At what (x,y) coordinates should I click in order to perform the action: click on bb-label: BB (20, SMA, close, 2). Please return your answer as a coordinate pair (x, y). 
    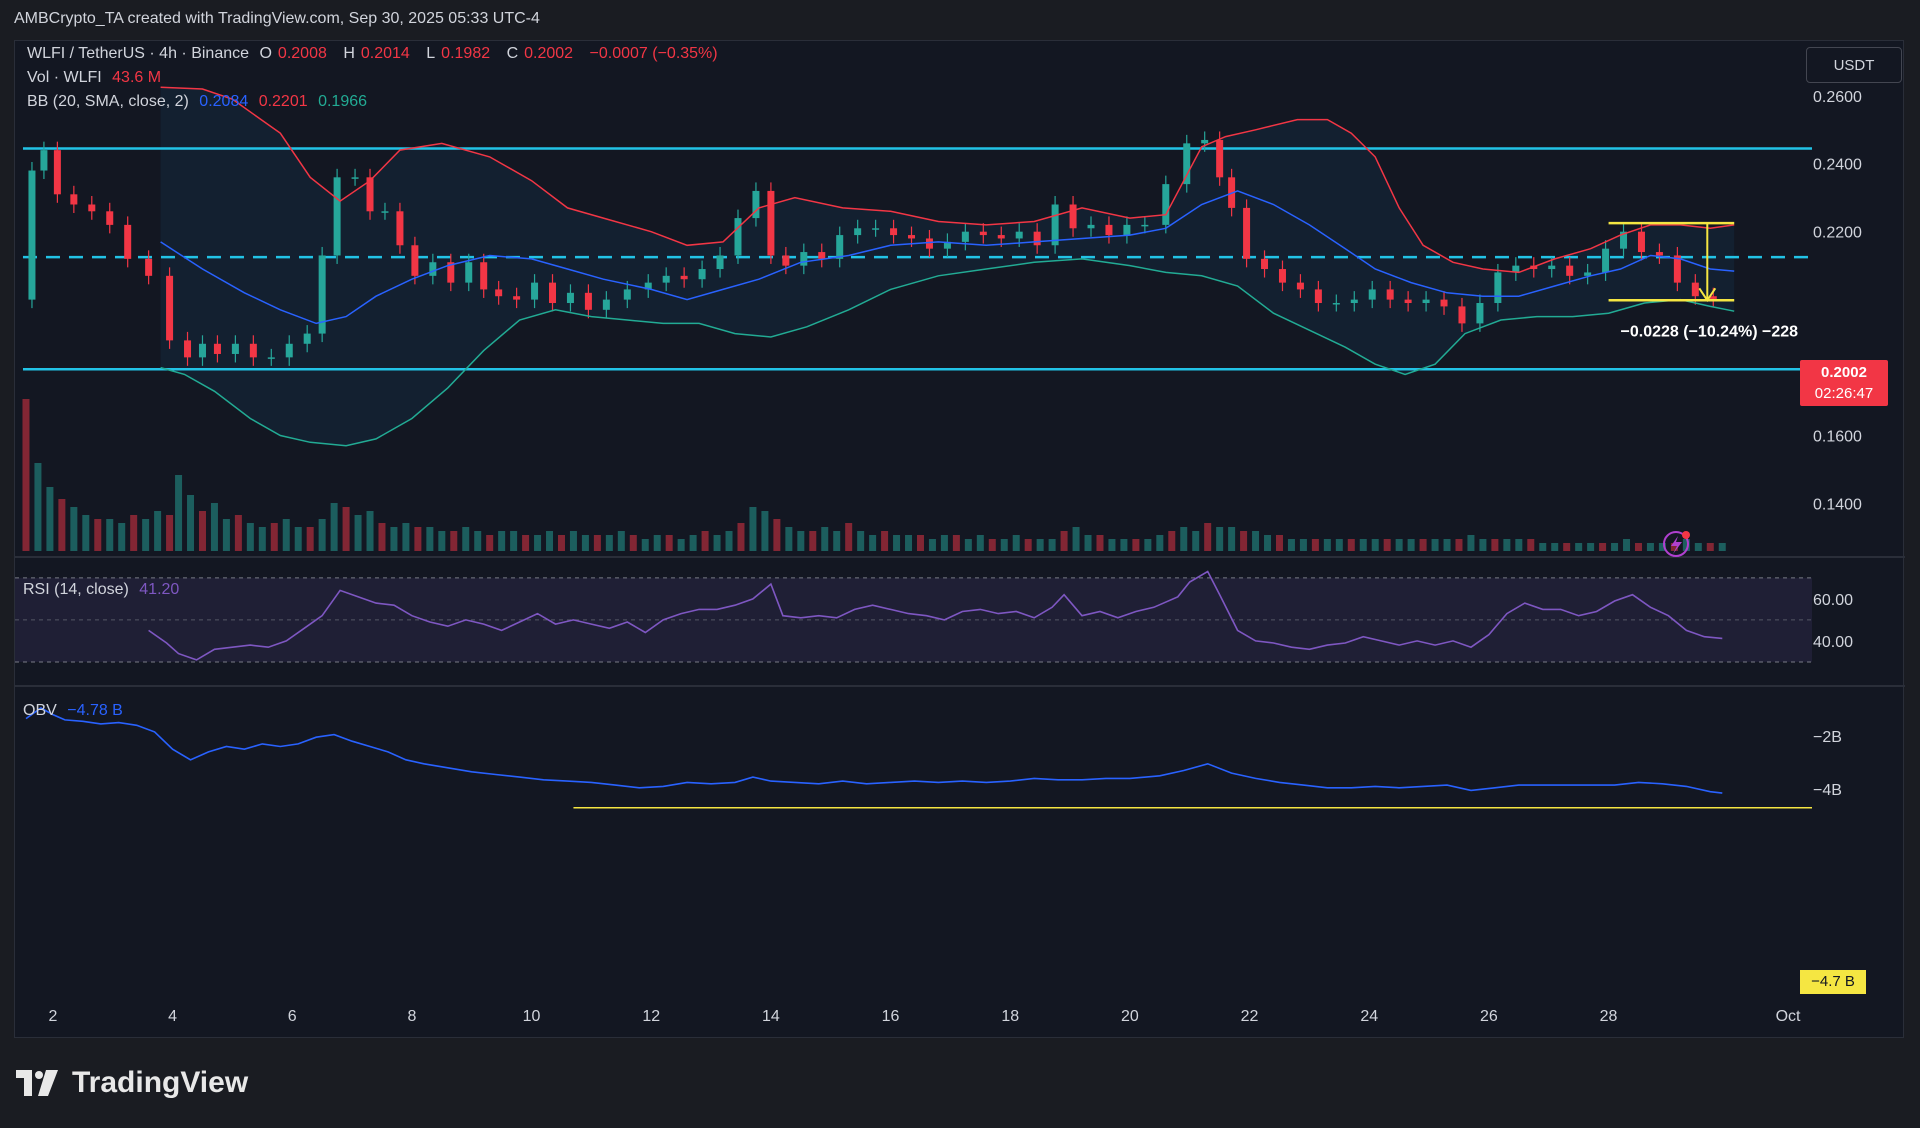
    Looking at the image, I should click on (108, 101).